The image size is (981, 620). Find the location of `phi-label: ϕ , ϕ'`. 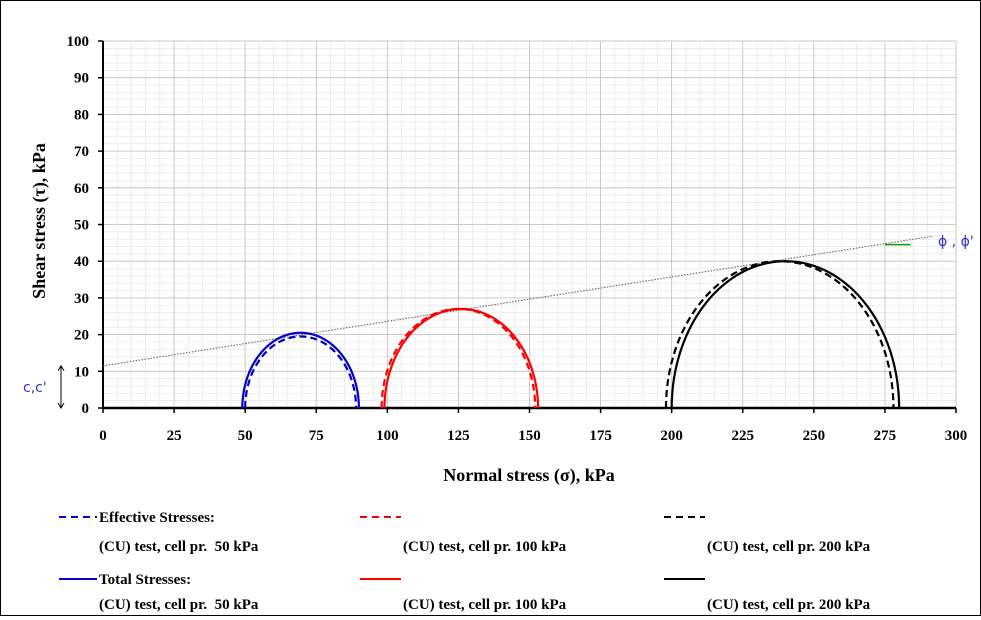

phi-label: ϕ , ϕ' is located at coordinates (956, 242).